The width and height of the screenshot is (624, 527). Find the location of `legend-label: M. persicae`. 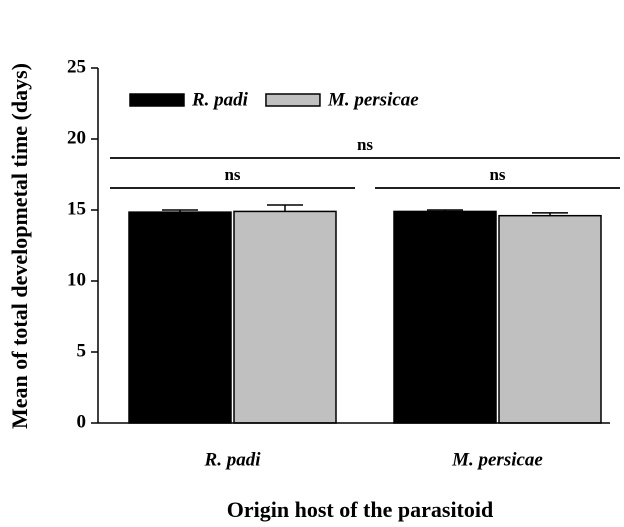

legend-label: M. persicae is located at coordinates (373, 99).